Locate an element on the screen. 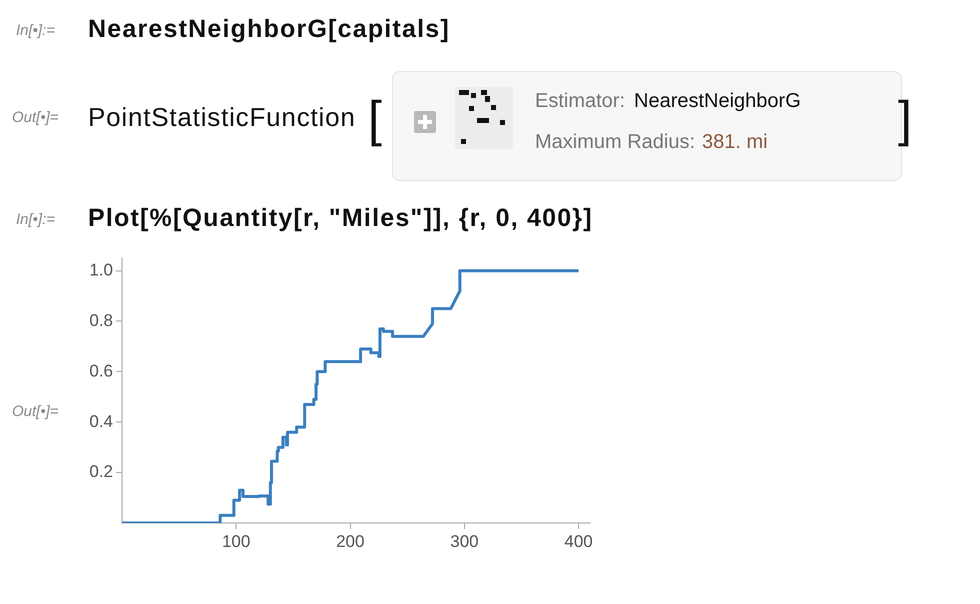  text: PointStatisticFunction is located at coordinates (222, 117).